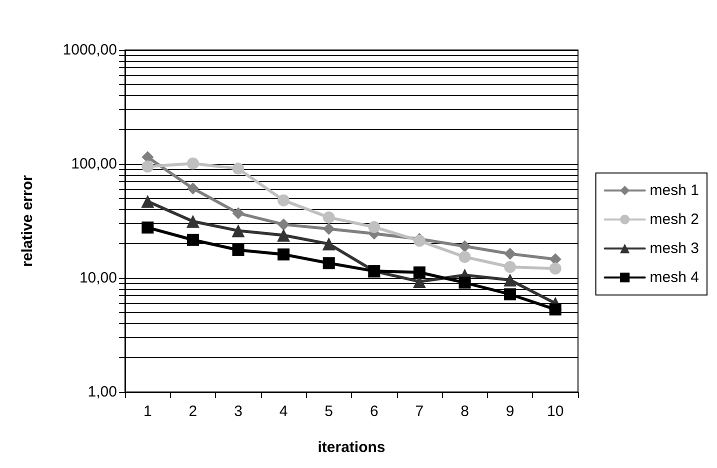  Describe the element at coordinates (193, 411) in the screenshot. I see `x-tick-label: 2` at that location.